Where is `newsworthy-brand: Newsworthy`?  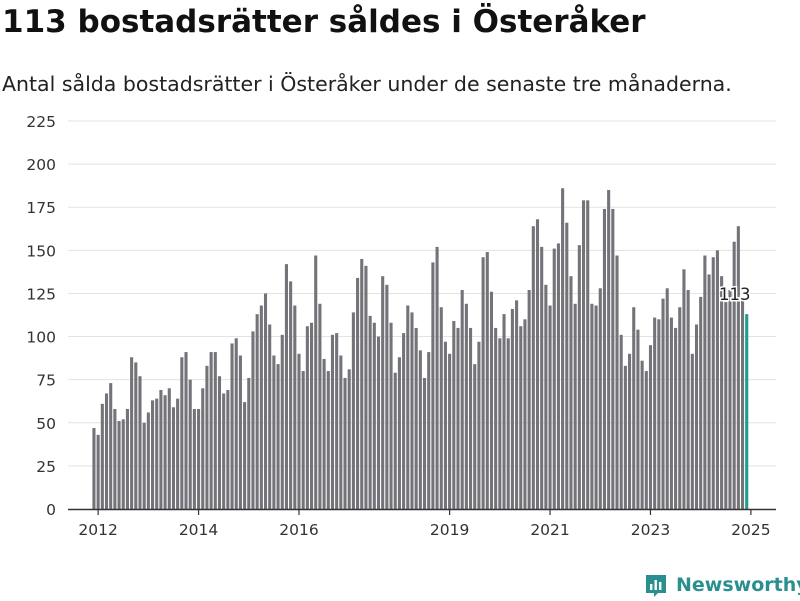 newsworthy-brand: Newsworthy is located at coordinates (722, 585).